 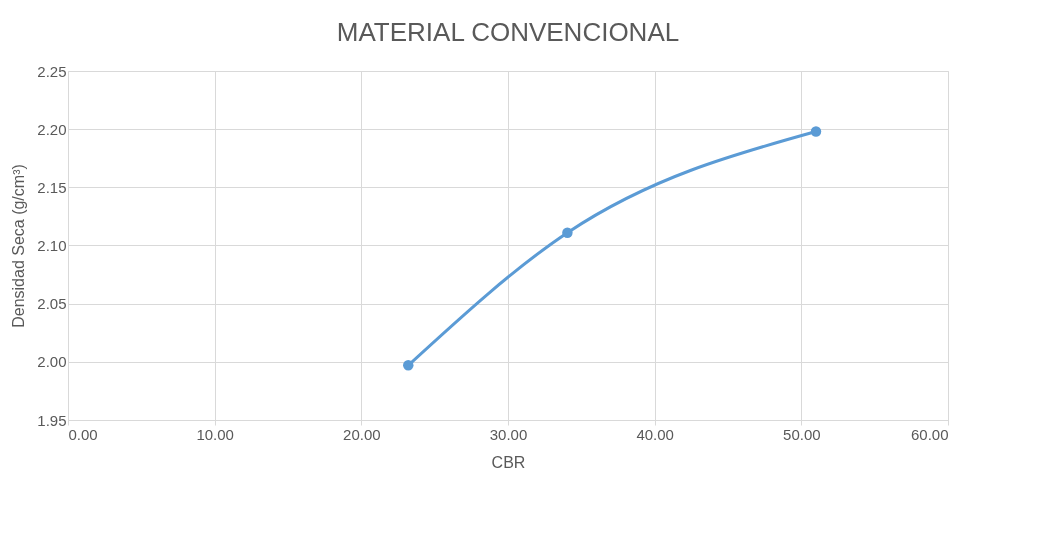 What do you see at coordinates (52, 304) in the screenshot?
I see `y-tick-label: 2.05` at bounding box center [52, 304].